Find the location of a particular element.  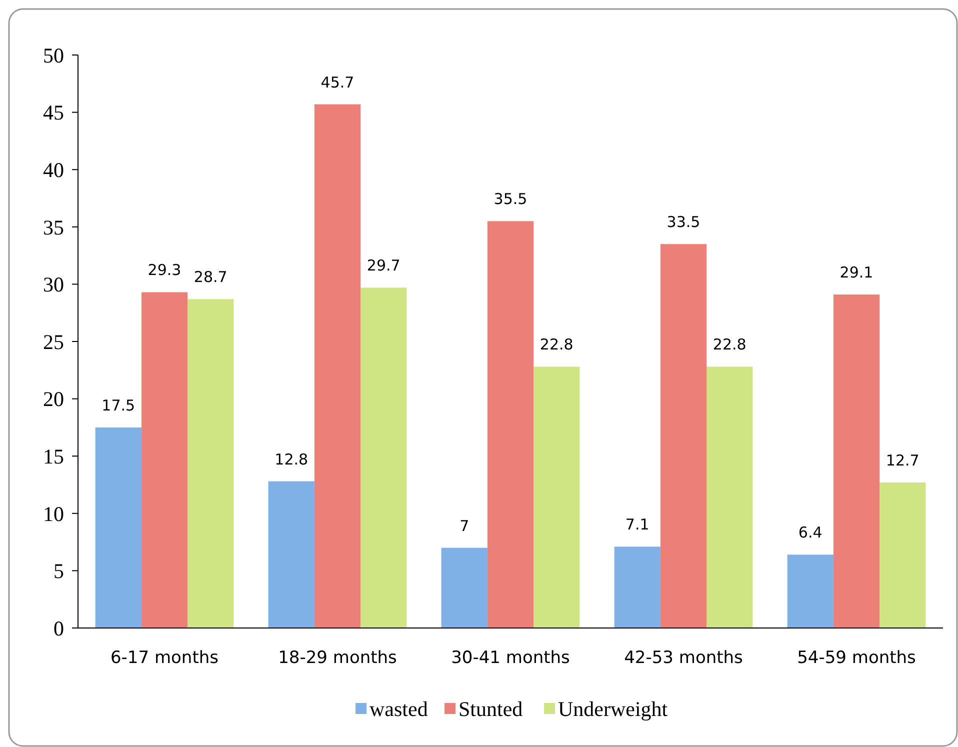

y-tick-label: 45 is located at coordinates (53, 112).